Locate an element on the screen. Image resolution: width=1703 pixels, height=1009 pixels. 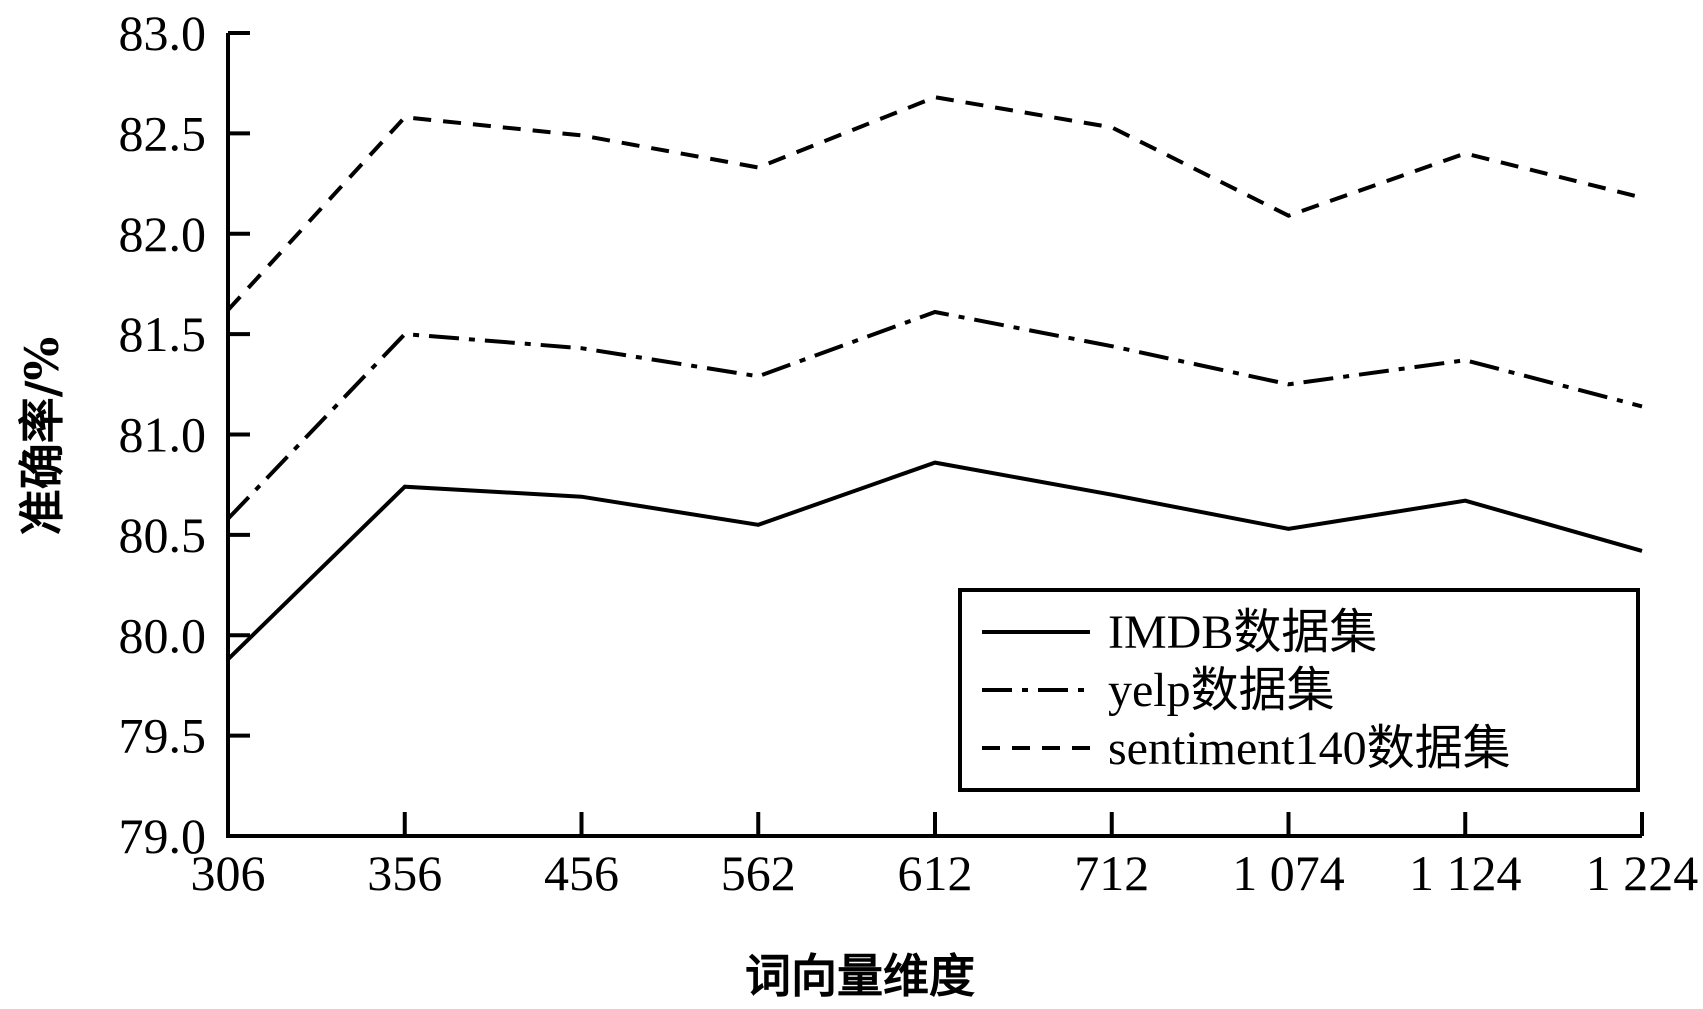
legend-label-3: sentiment140数据集 is located at coordinates (1309, 748).